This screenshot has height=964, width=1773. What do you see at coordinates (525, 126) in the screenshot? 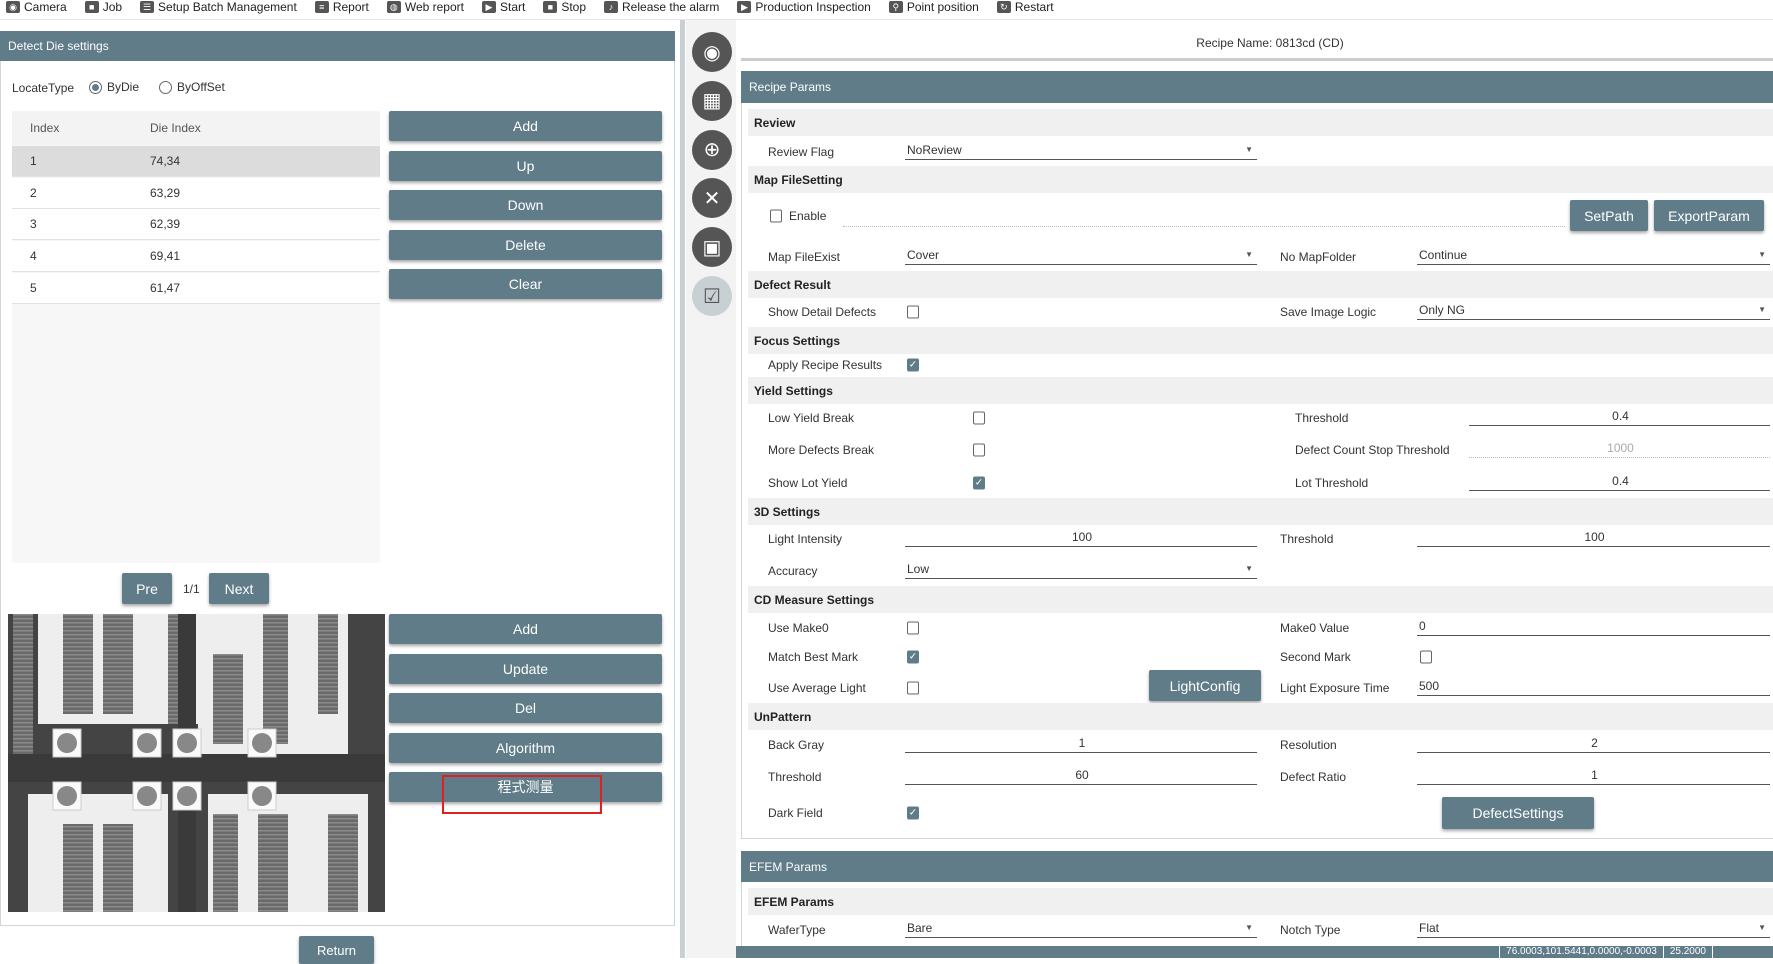
I see `add-die-button: Add` at bounding box center [525, 126].